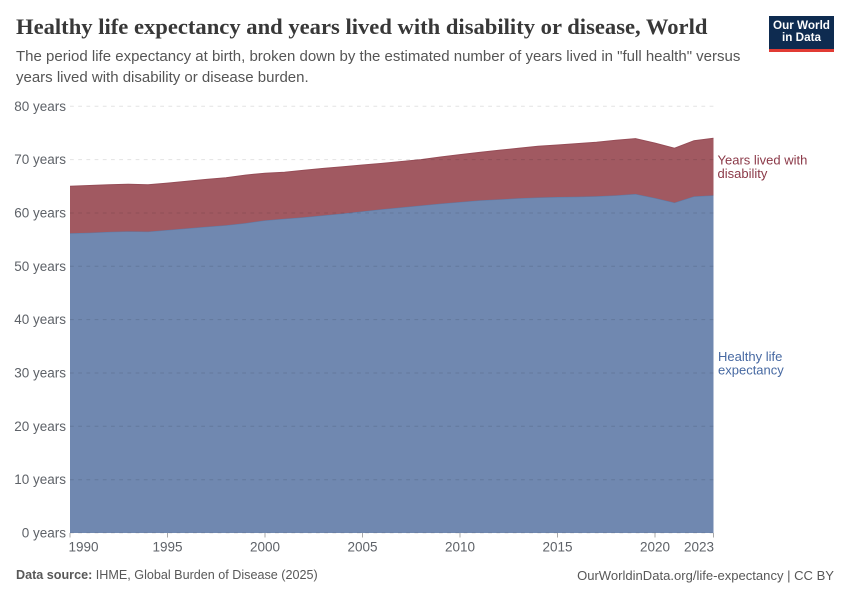 This screenshot has width=850, height=600. Describe the element at coordinates (40, 213) in the screenshot. I see `svg-text: 60 years` at that location.